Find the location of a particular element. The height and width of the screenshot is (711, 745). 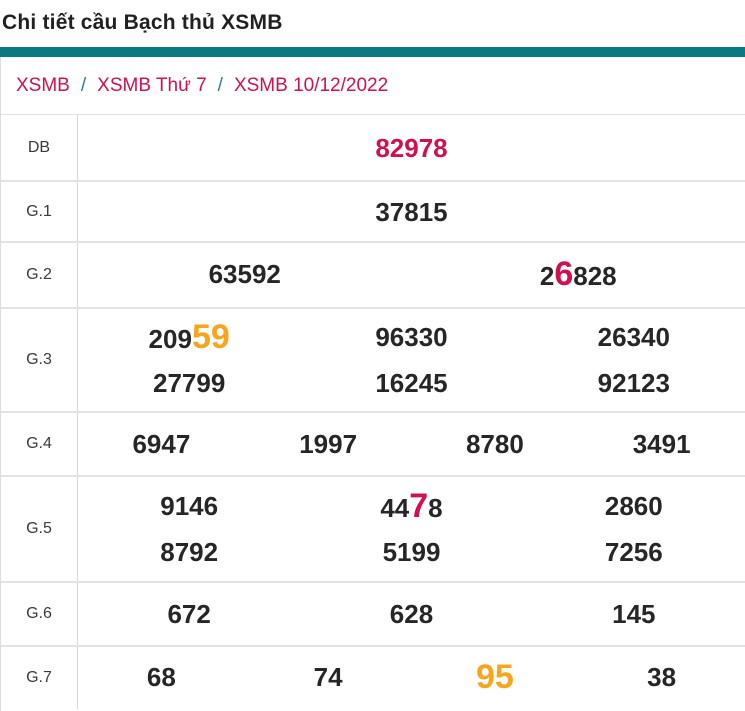

prize-number: 1997 is located at coordinates (328, 444).